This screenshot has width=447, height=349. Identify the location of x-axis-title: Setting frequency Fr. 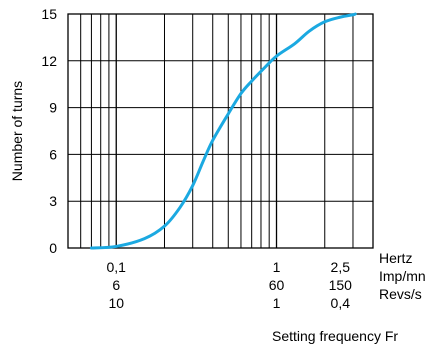
(335, 336).